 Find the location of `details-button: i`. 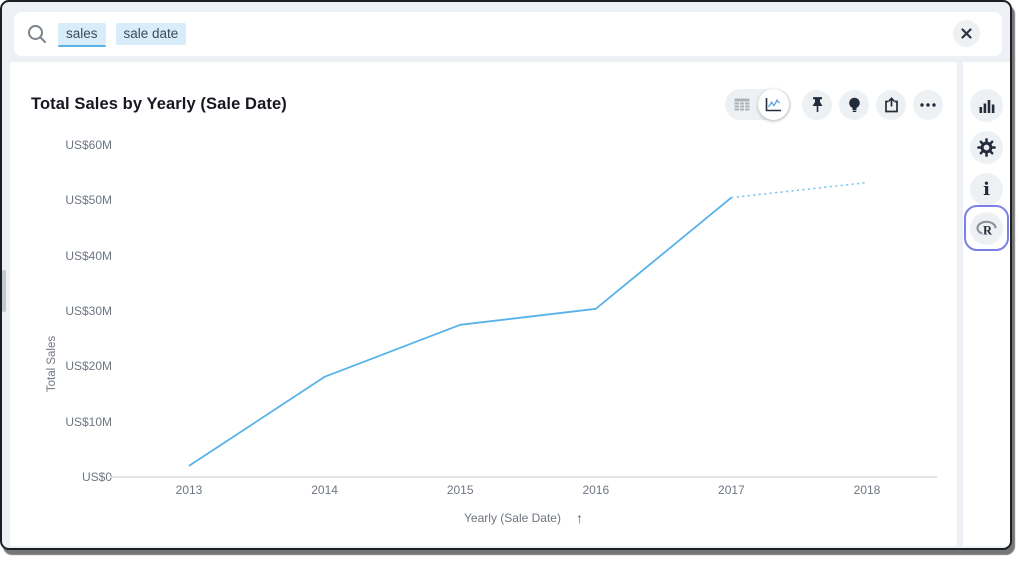

details-button: i is located at coordinates (986, 189).